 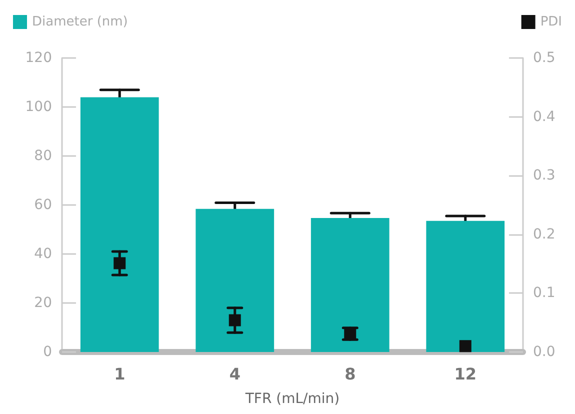 What do you see at coordinates (544, 352) in the screenshot?
I see `y2-tick-label: 0.0` at bounding box center [544, 352].